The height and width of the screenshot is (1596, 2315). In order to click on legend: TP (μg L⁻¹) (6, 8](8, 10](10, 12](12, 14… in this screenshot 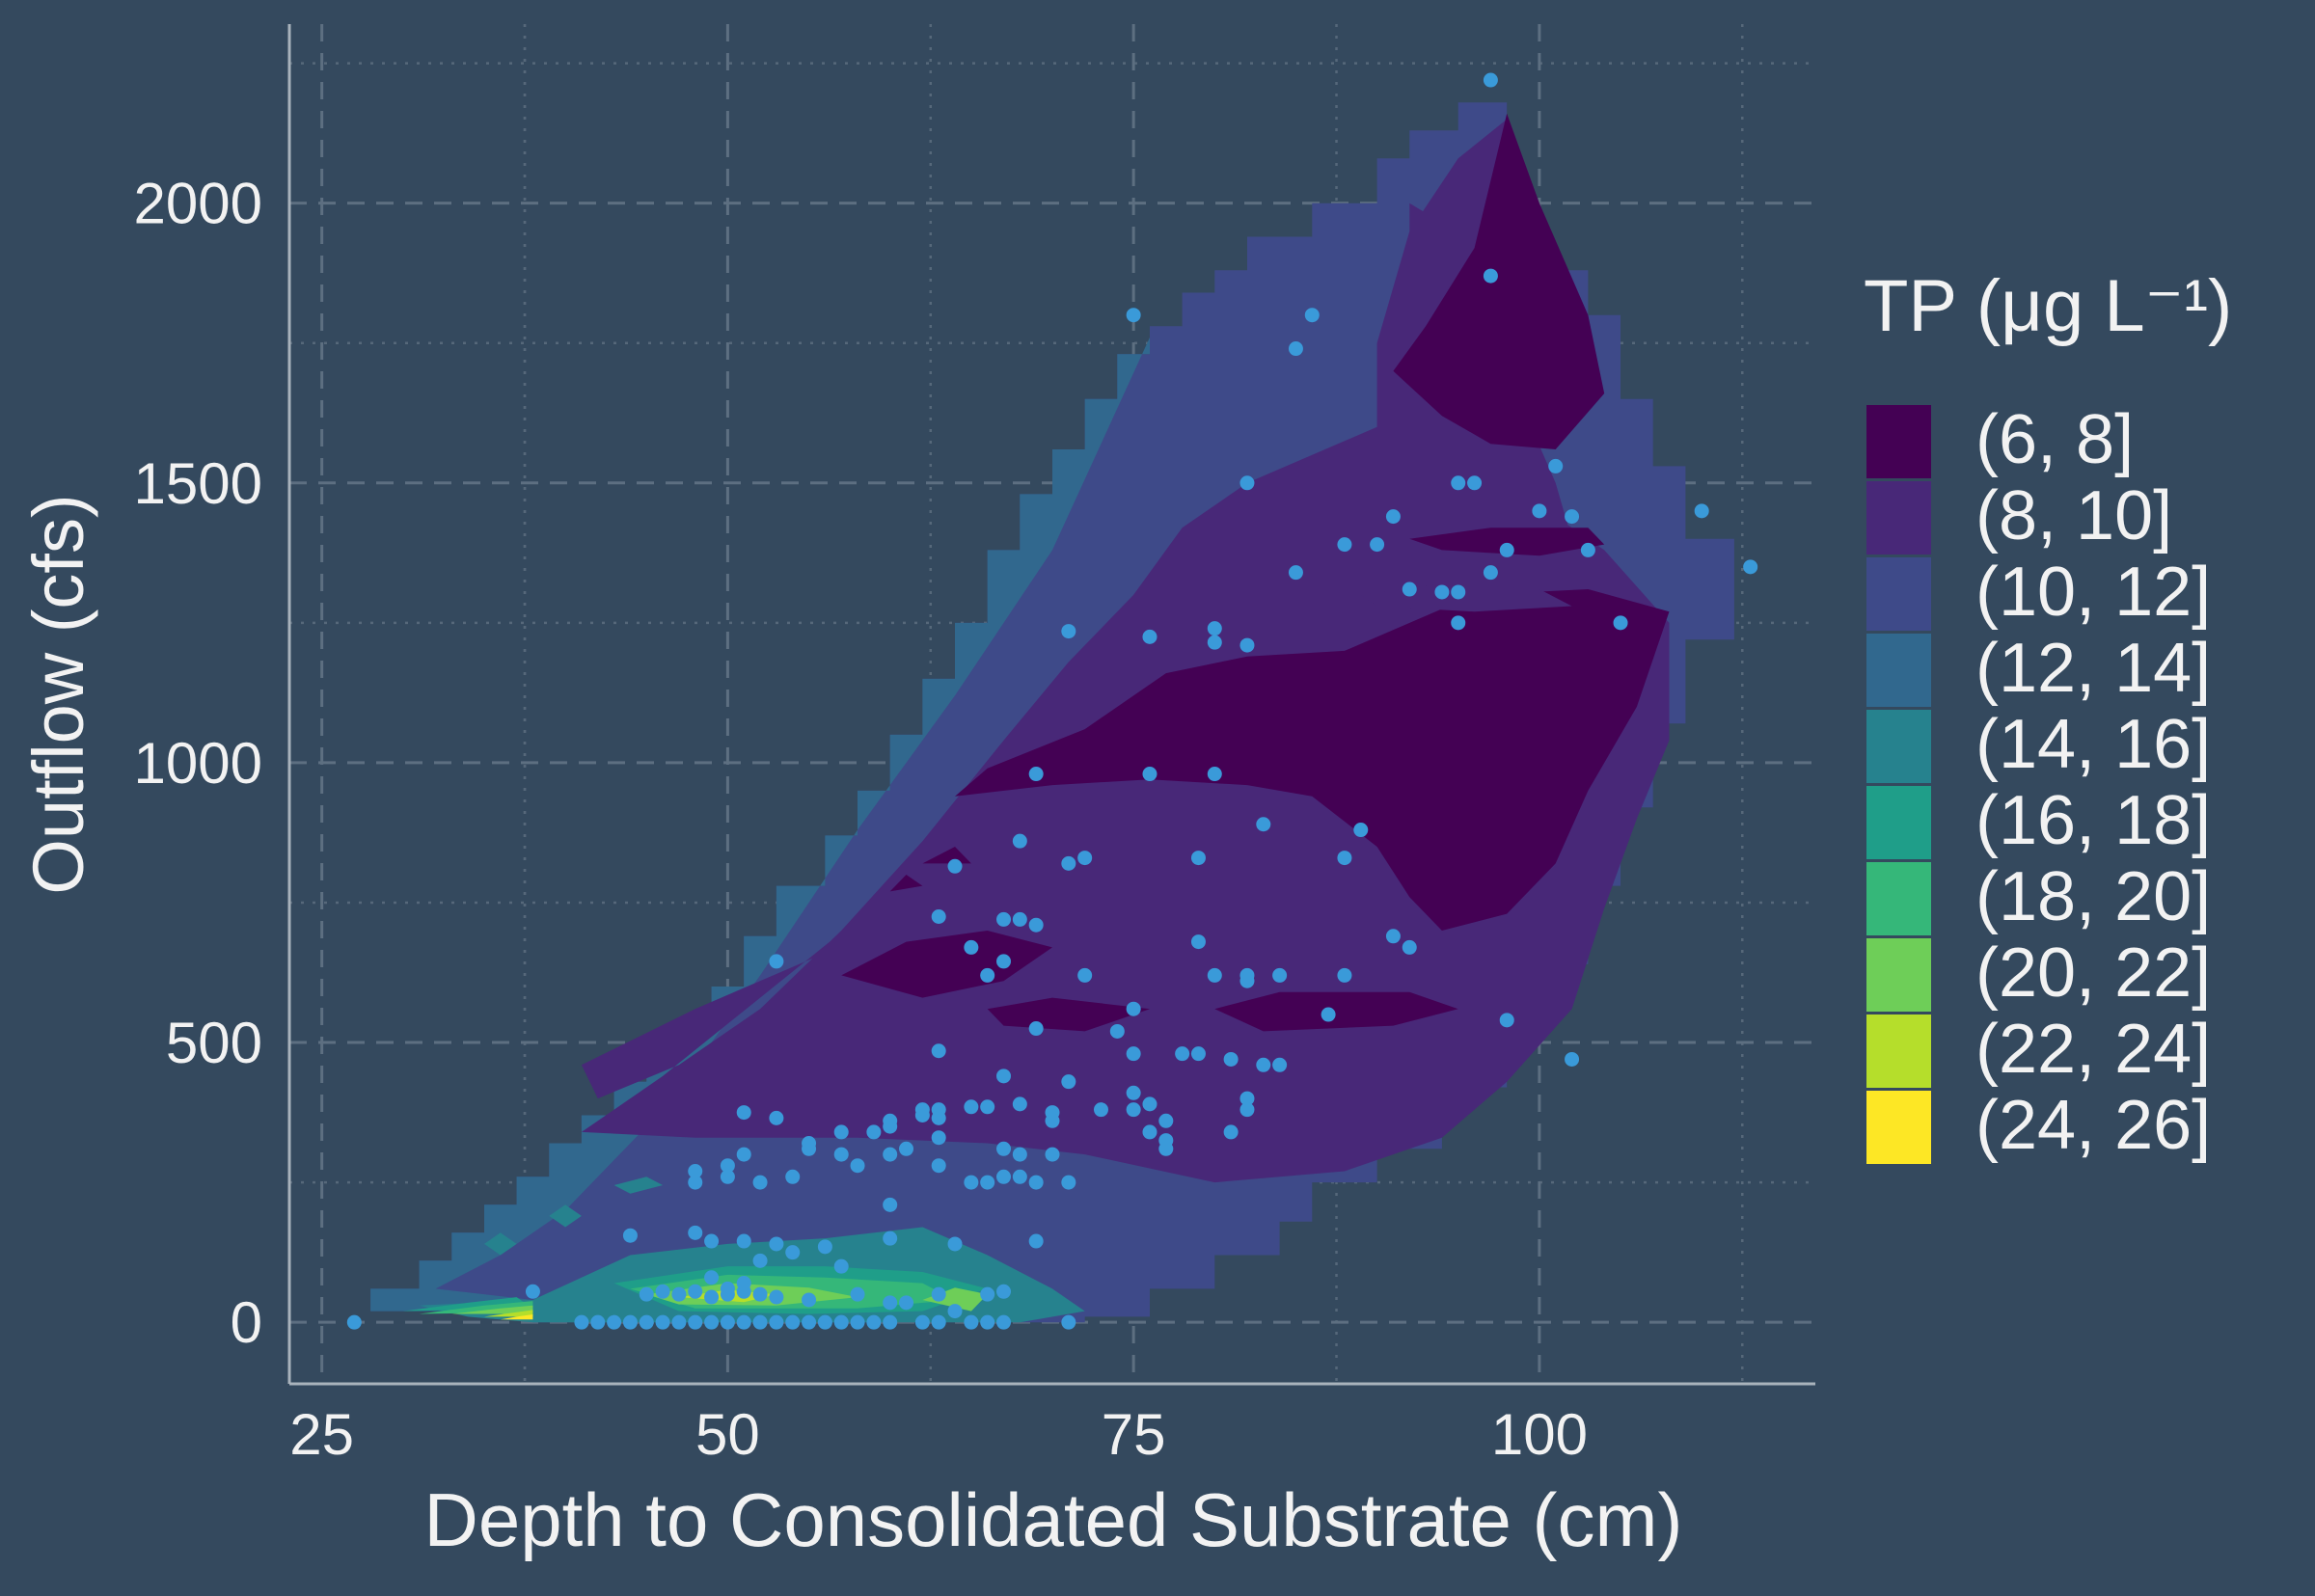, I will do `click(2048, 714)`.